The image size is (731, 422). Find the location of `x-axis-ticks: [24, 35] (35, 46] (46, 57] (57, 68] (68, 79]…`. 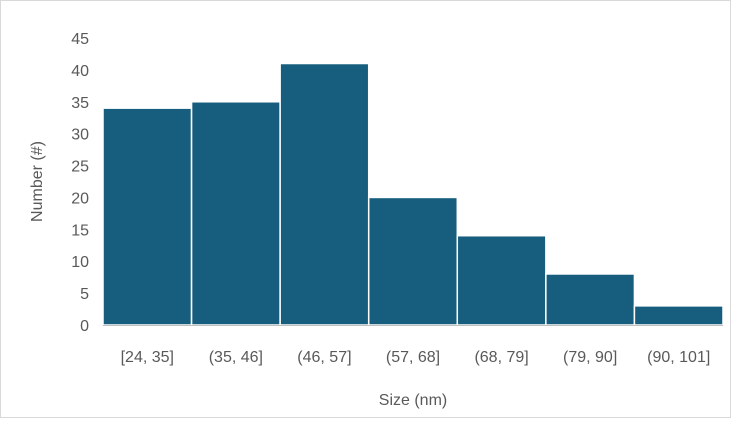

x-axis-ticks: [24, 35] (35, 46] (46, 57] (57, 68] (68, 79]… is located at coordinates (416, 357).